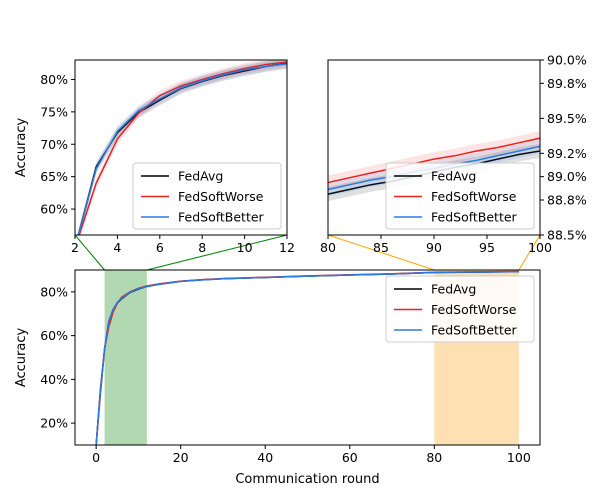 The image size is (600, 500). What do you see at coordinates (307, 479) in the screenshot?
I see `x-axis-label: Communication round` at bounding box center [307, 479].